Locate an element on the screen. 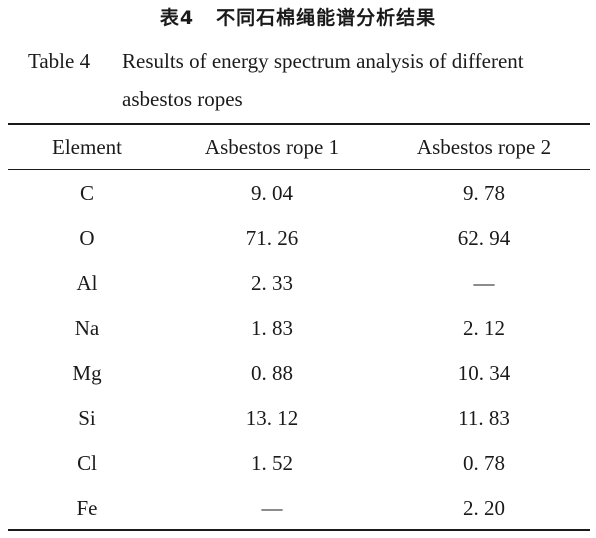  table-row: Na 1. 83 2. 12 is located at coordinates (299, 328).